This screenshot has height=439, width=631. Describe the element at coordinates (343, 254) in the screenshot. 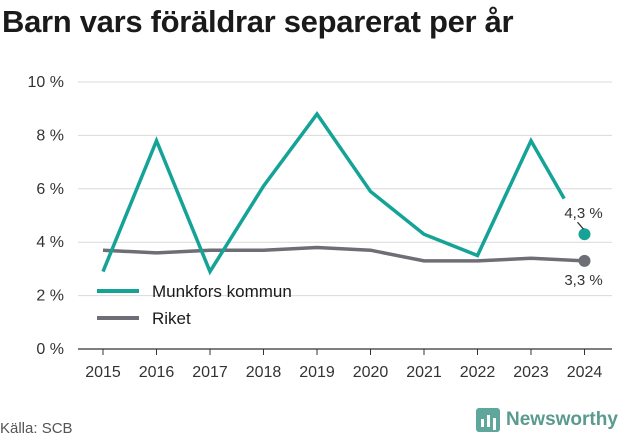

I see `series-line-riket` at that location.